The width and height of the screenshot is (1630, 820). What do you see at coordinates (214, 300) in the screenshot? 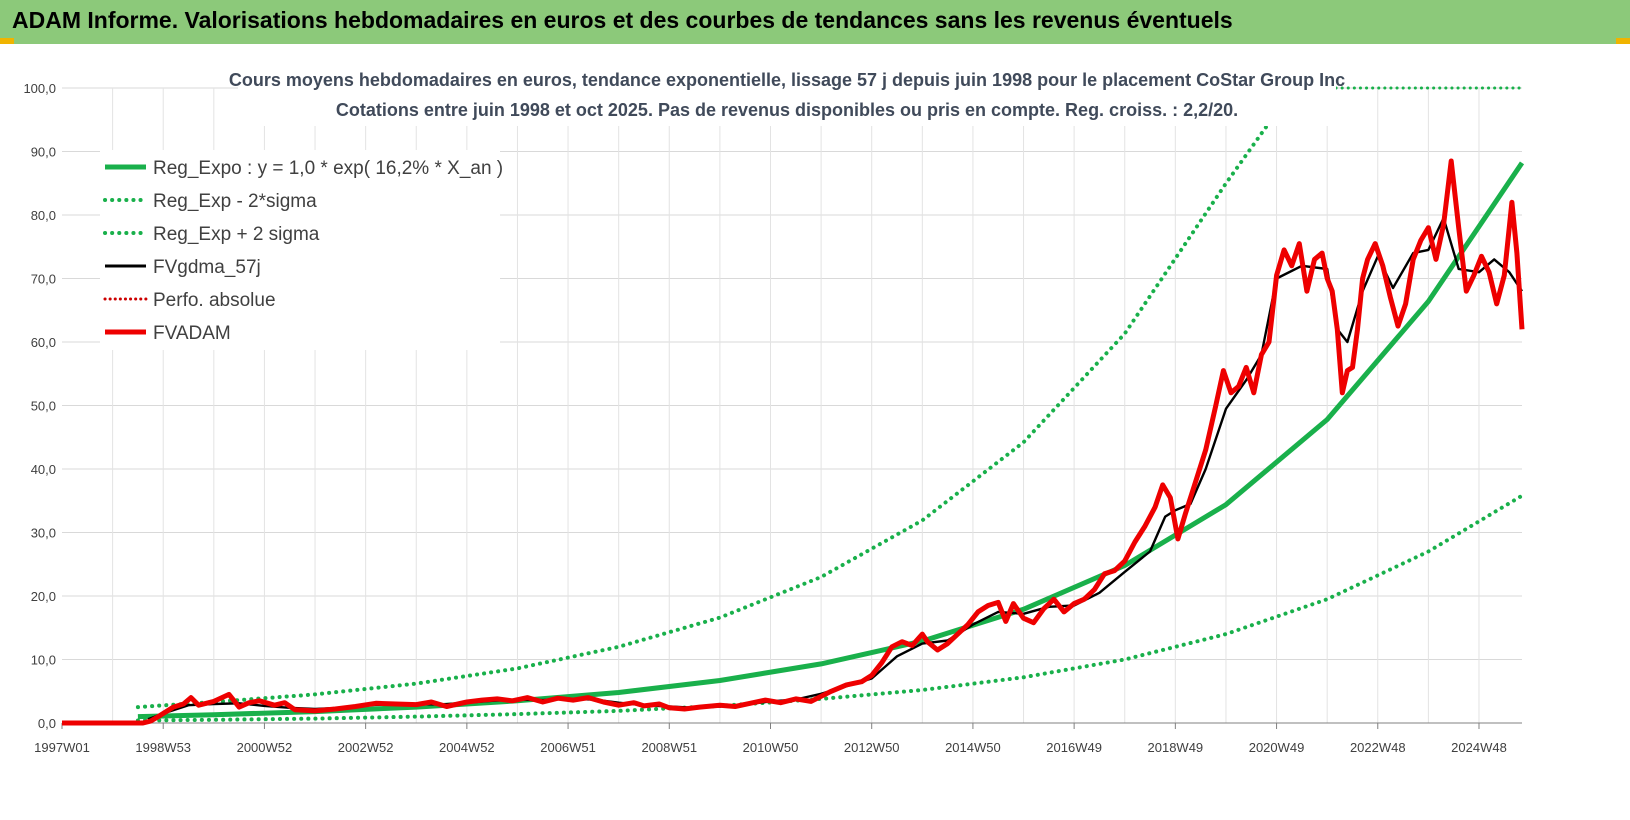
I see `legend-label: Perfo. absolue` at bounding box center [214, 300].